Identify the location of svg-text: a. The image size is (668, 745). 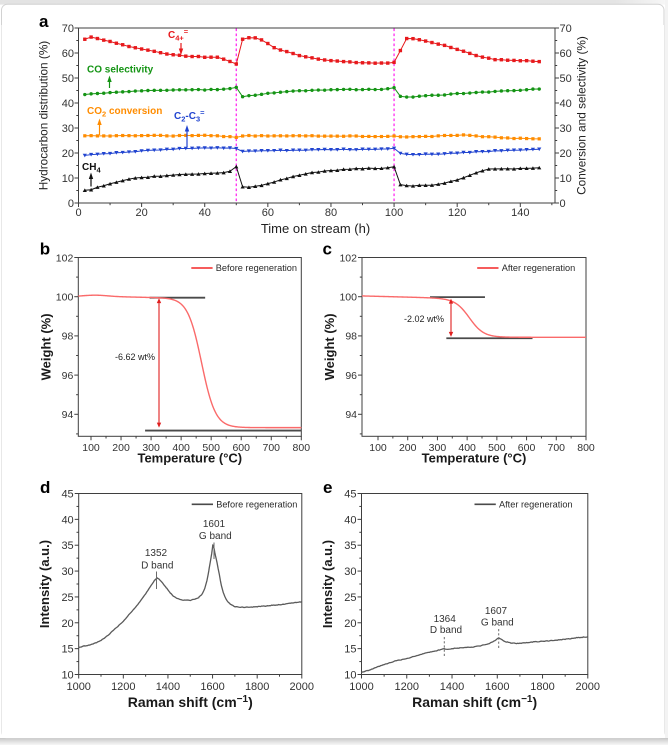
(44, 21).